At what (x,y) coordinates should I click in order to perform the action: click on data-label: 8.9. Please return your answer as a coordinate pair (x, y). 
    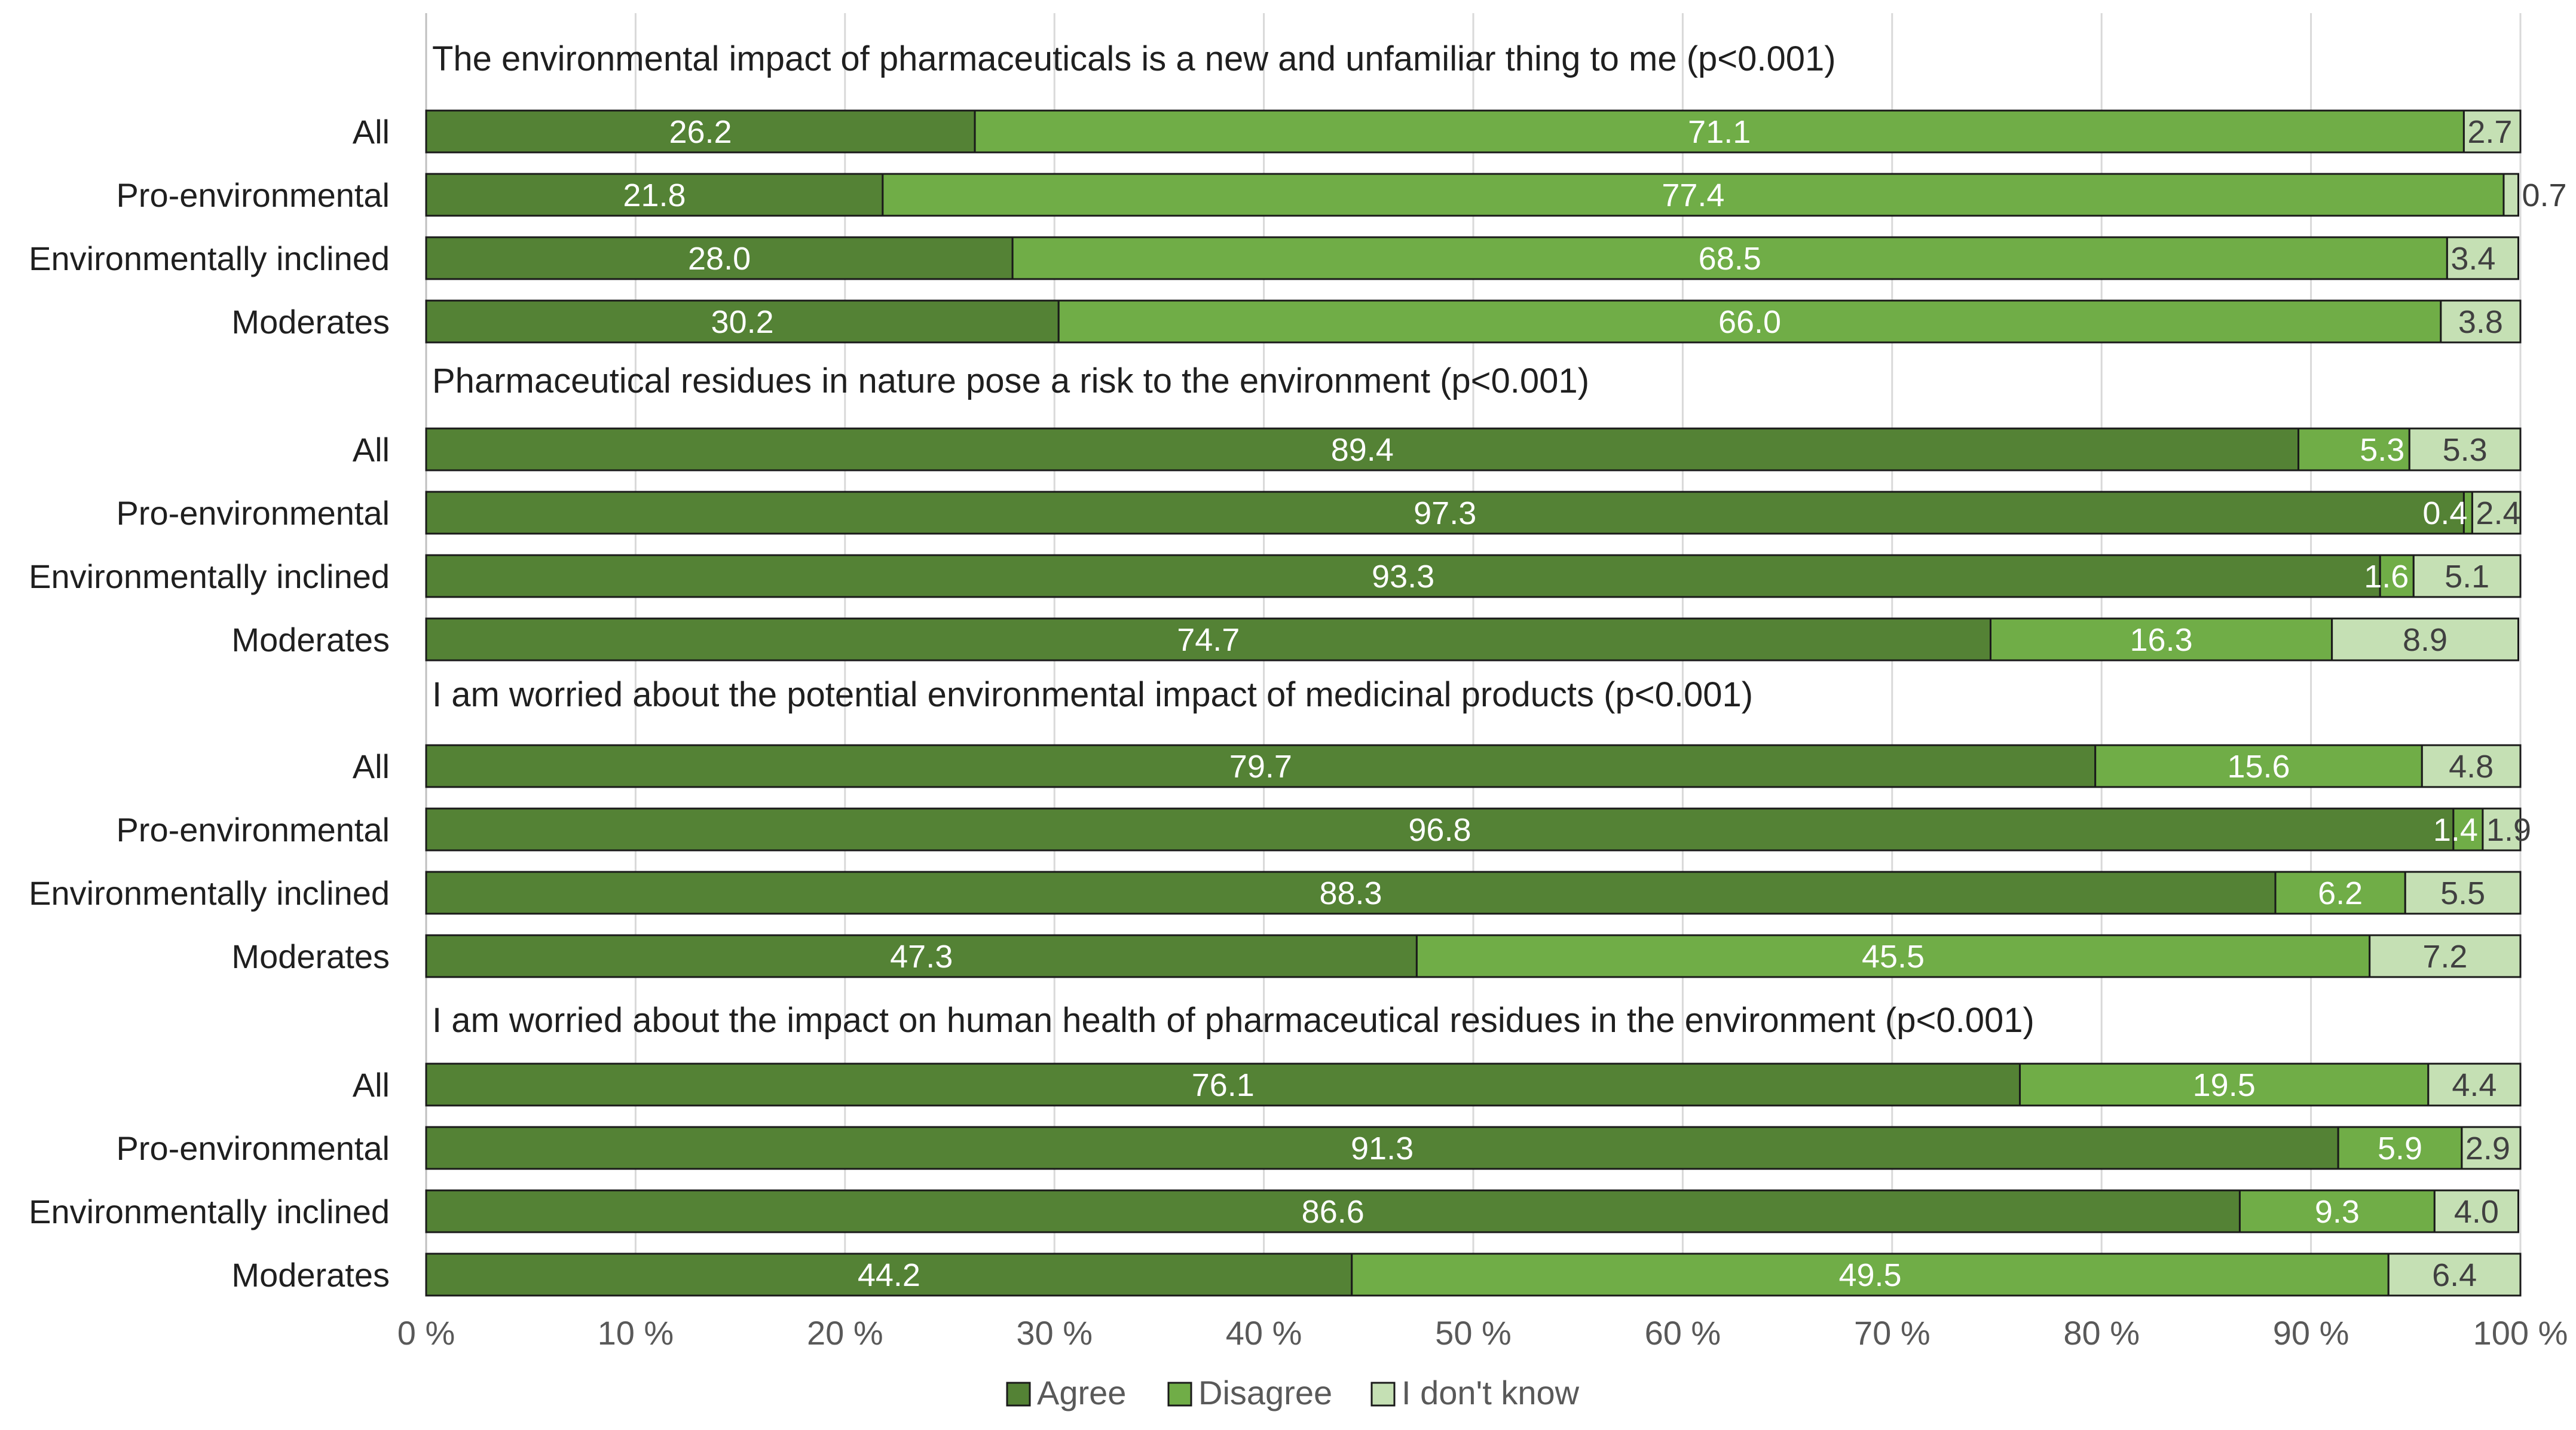
    Looking at the image, I should click on (2425, 640).